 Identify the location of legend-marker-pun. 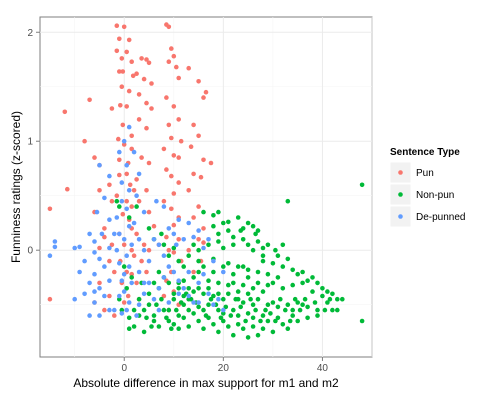
(400, 172).